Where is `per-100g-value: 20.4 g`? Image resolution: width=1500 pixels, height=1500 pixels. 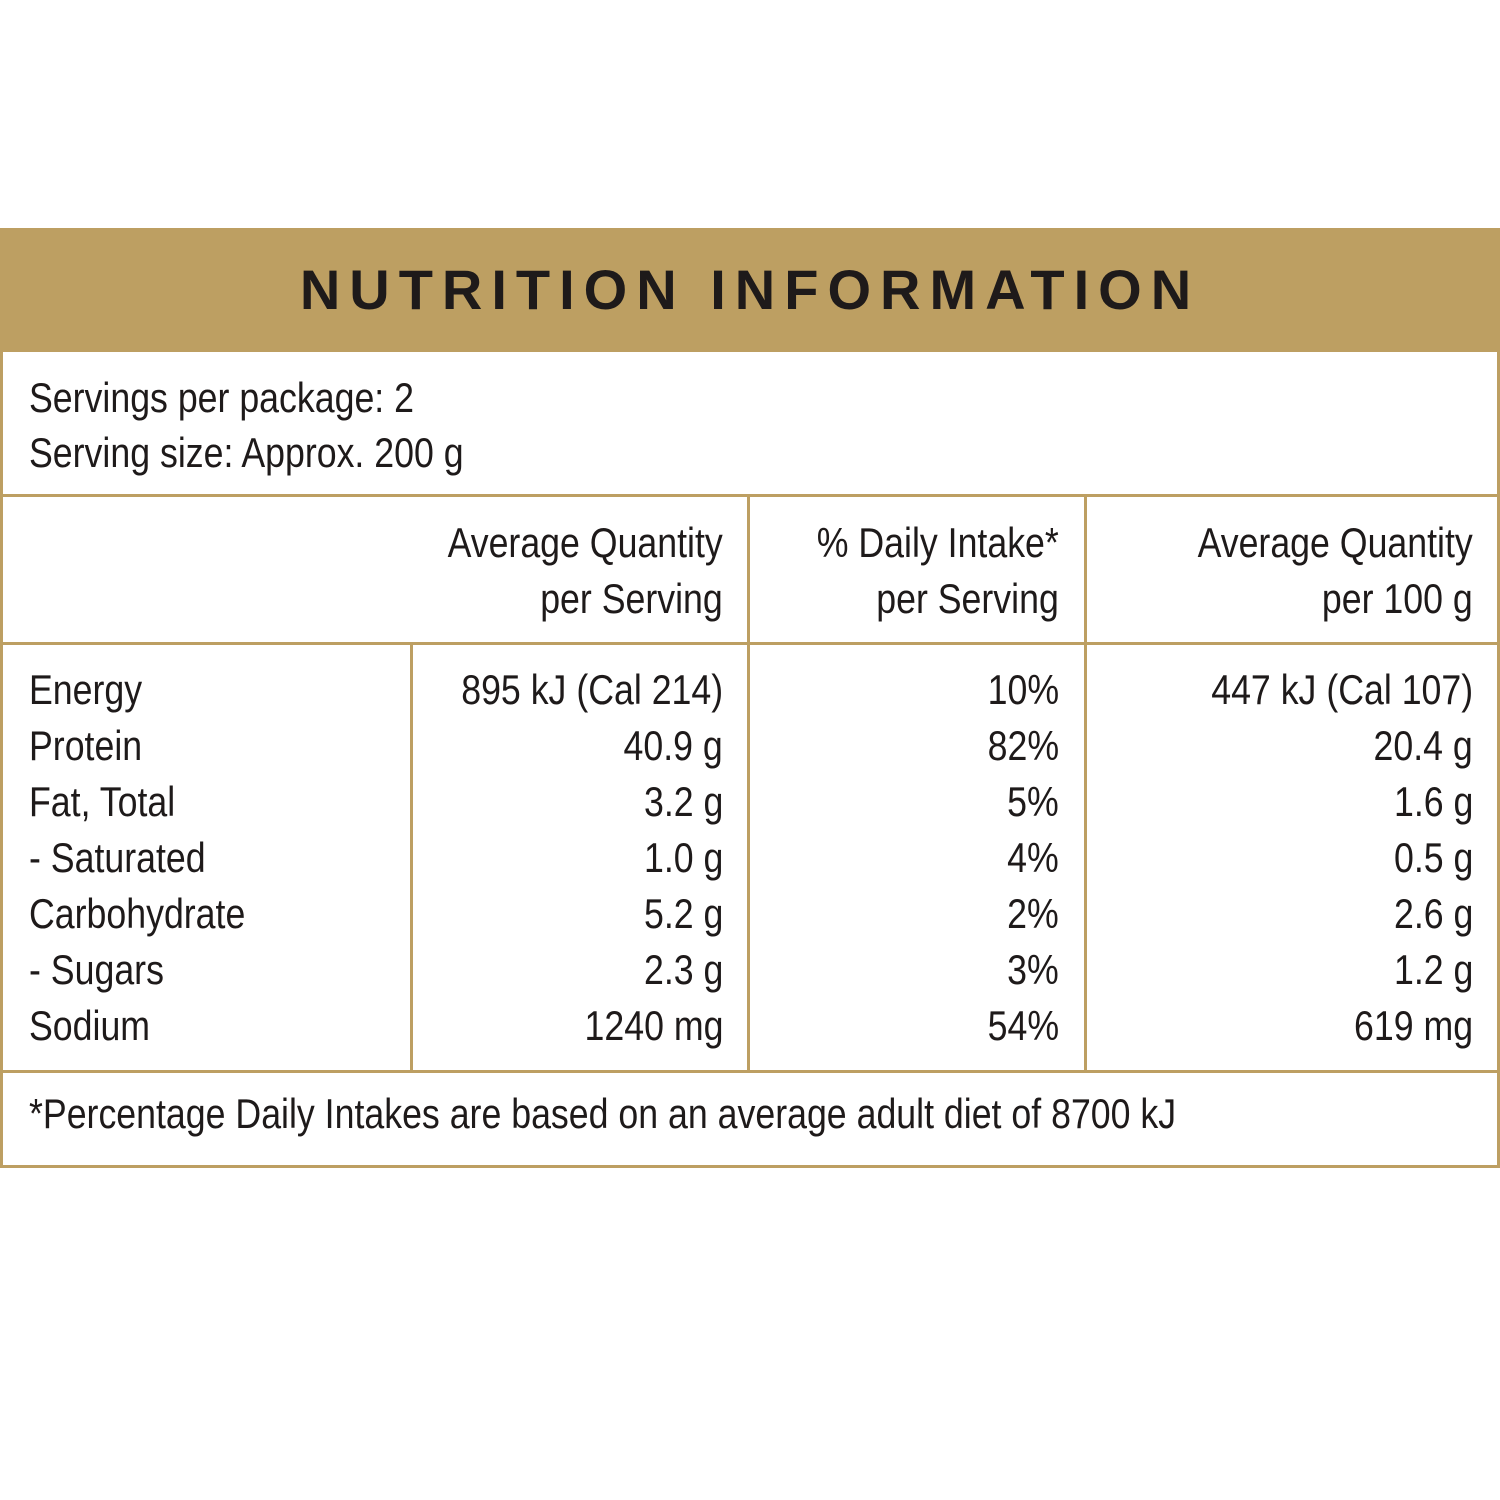 per-100g-value: 20.4 g is located at coordinates (1423, 745).